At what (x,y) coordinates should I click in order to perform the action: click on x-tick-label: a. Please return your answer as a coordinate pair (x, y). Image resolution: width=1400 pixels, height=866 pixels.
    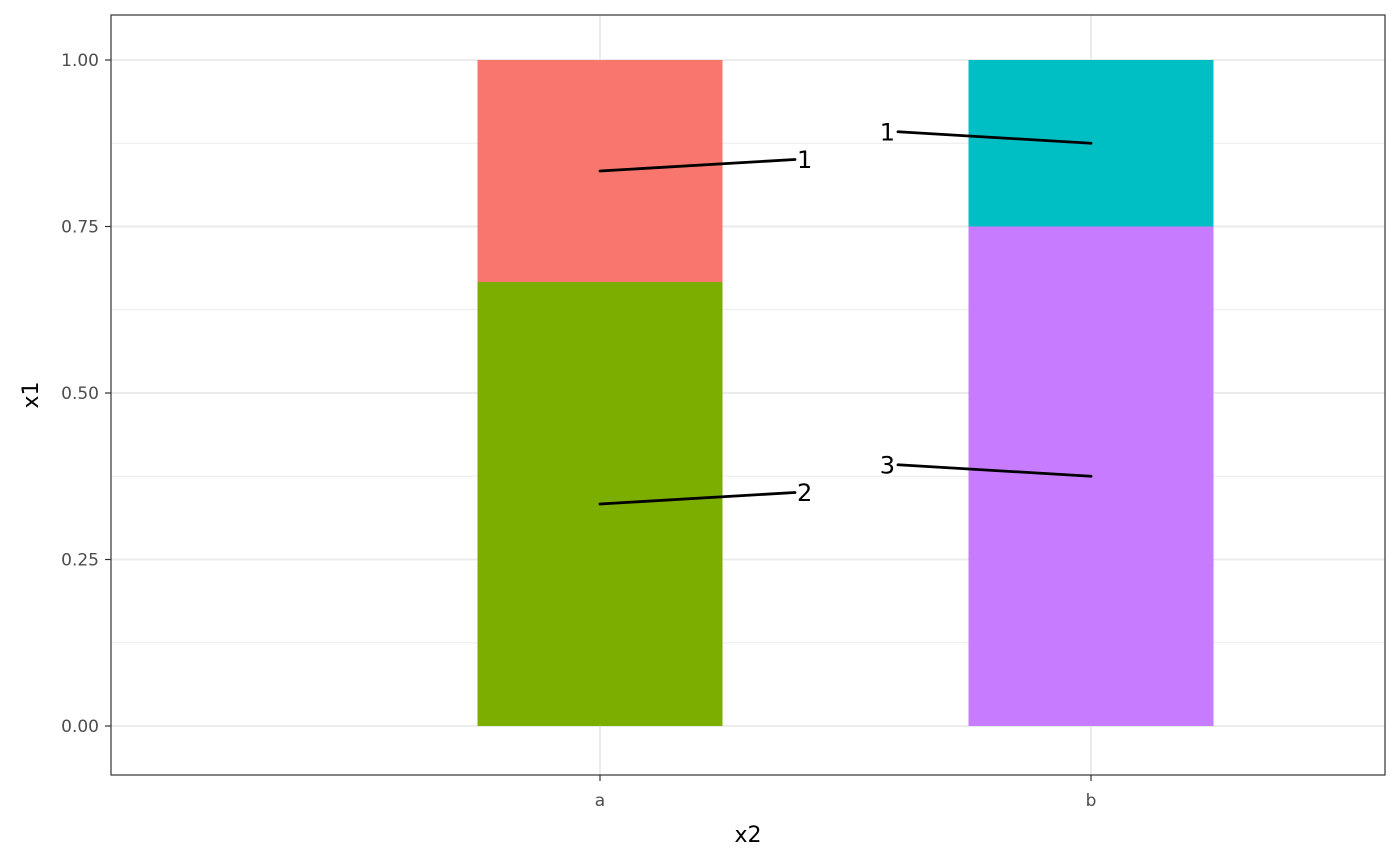
    Looking at the image, I should click on (600, 801).